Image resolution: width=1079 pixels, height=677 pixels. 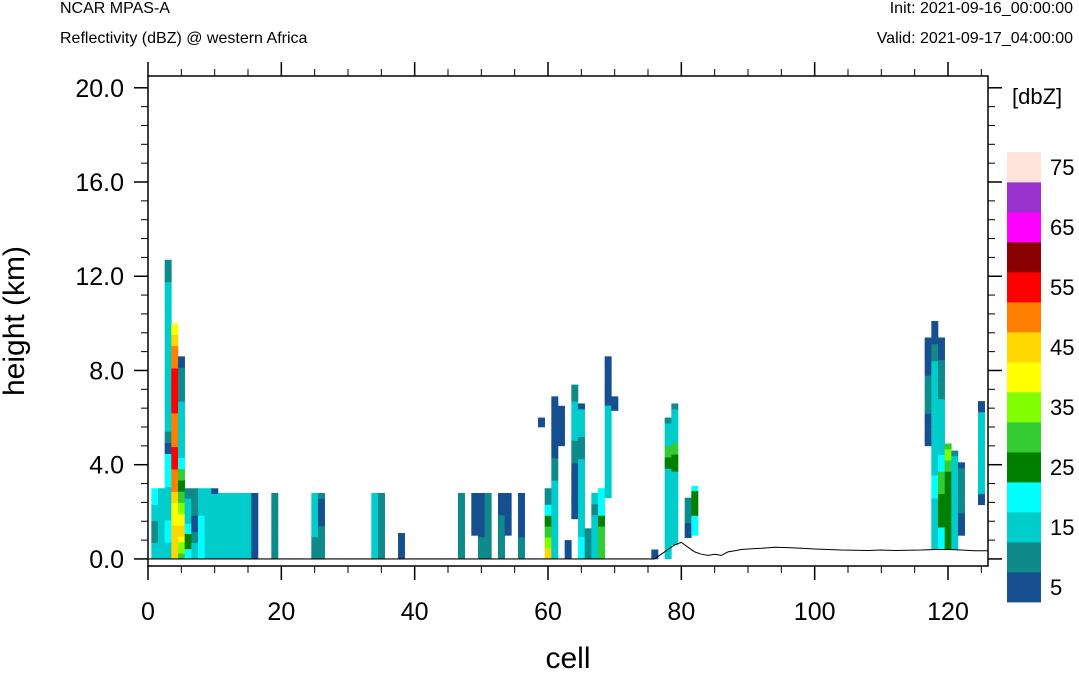 What do you see at coordinates (281, 612) in the screenshot?
I see `x-tick-label: 20` at bounding box center [281, 612].